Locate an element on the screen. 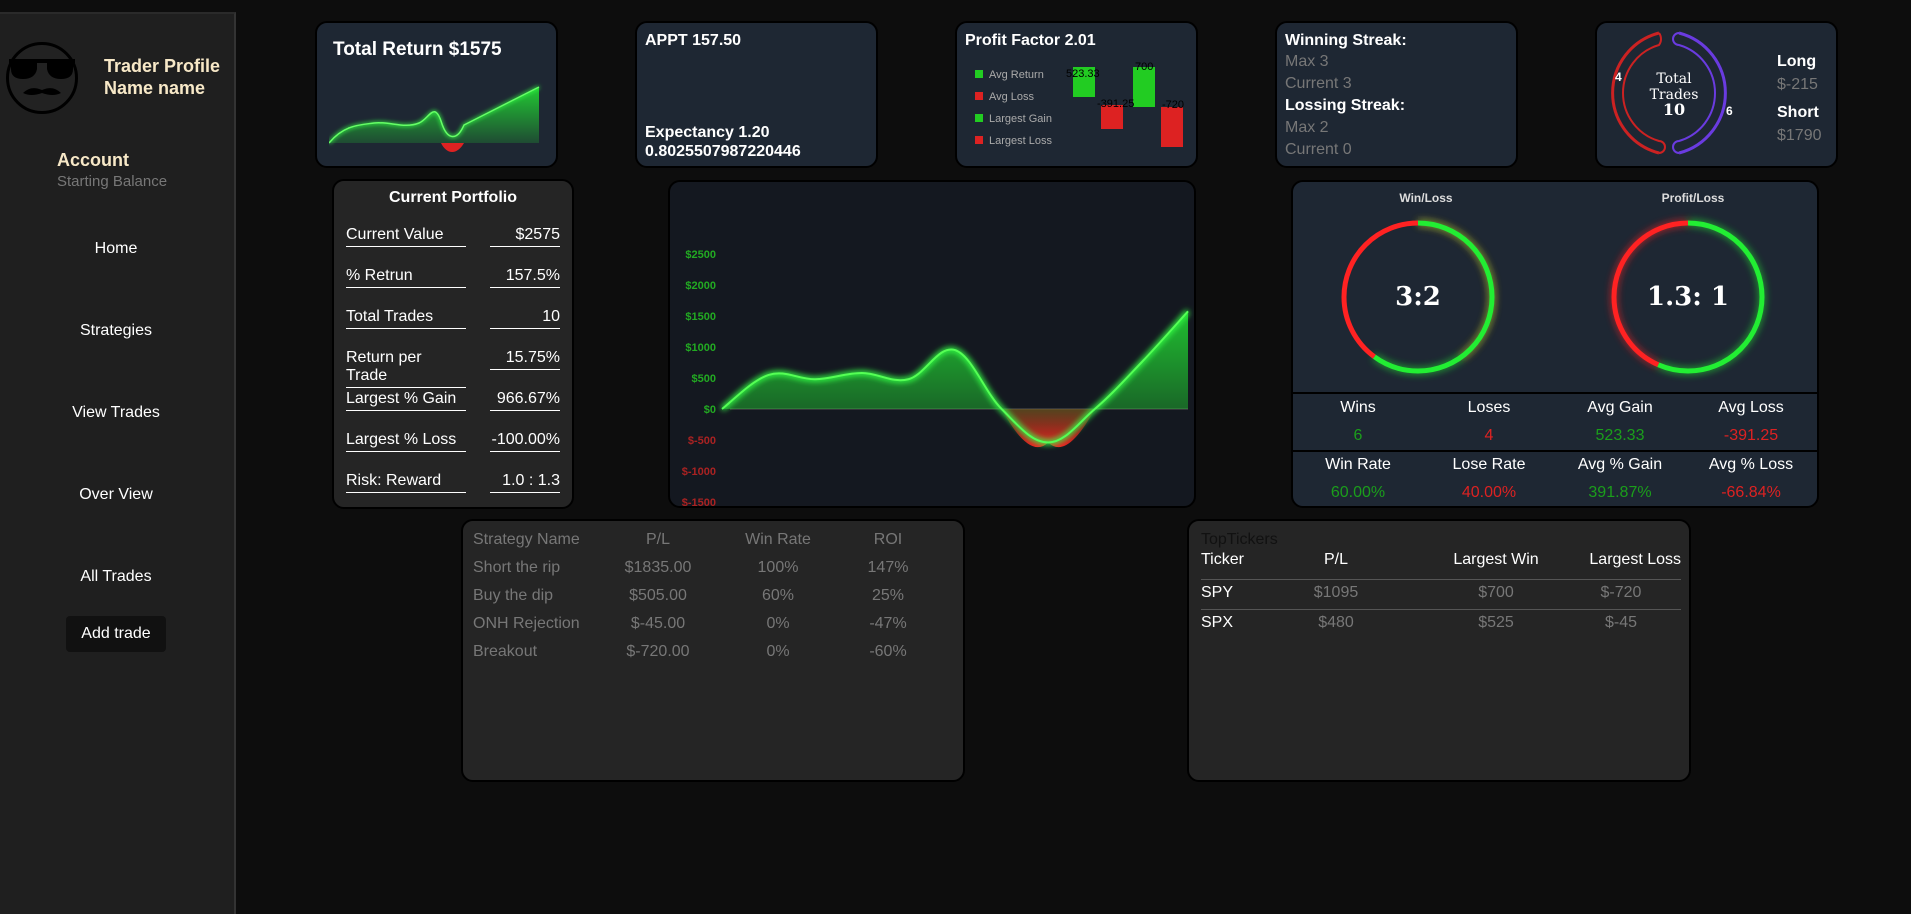  winning-streak-current: Current 3 is located at coordinates (1318, 83).